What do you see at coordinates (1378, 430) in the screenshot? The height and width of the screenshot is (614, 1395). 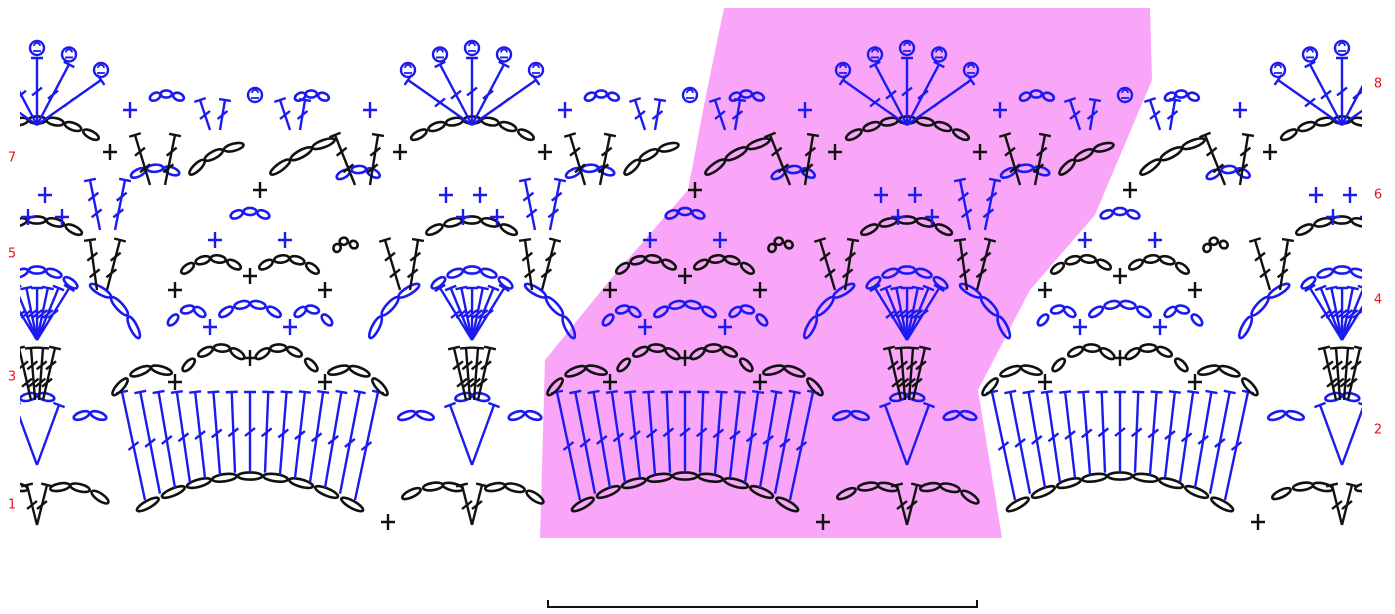 I see `row-number: 2` at bounding box center [1378, 430].